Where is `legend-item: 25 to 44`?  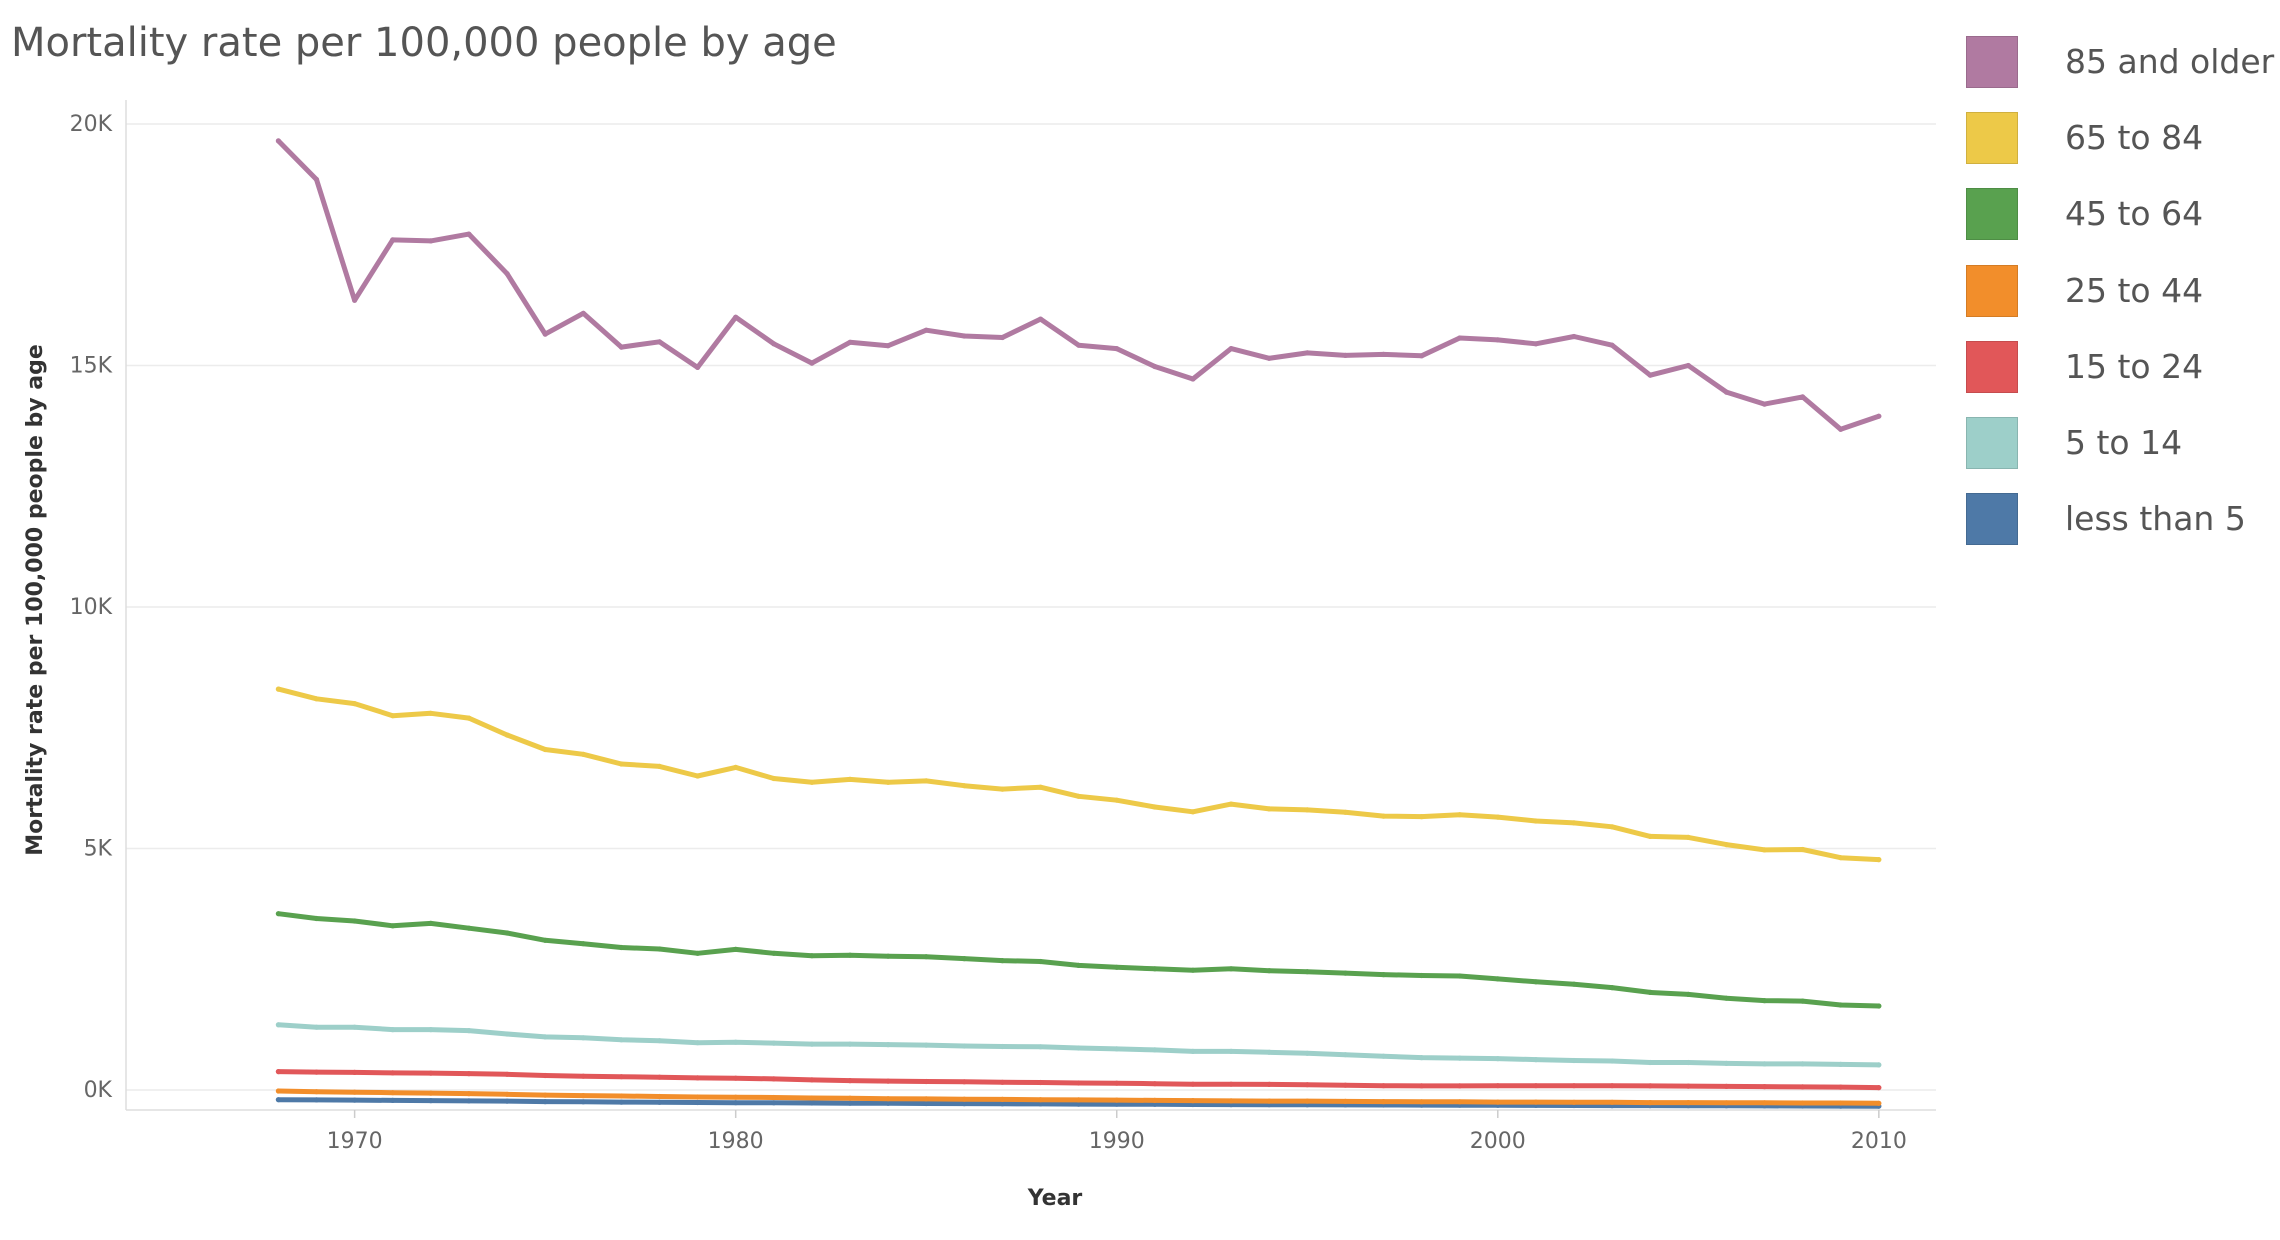
legend-item: 25 to 44 is located at coordinates (2116, 292).